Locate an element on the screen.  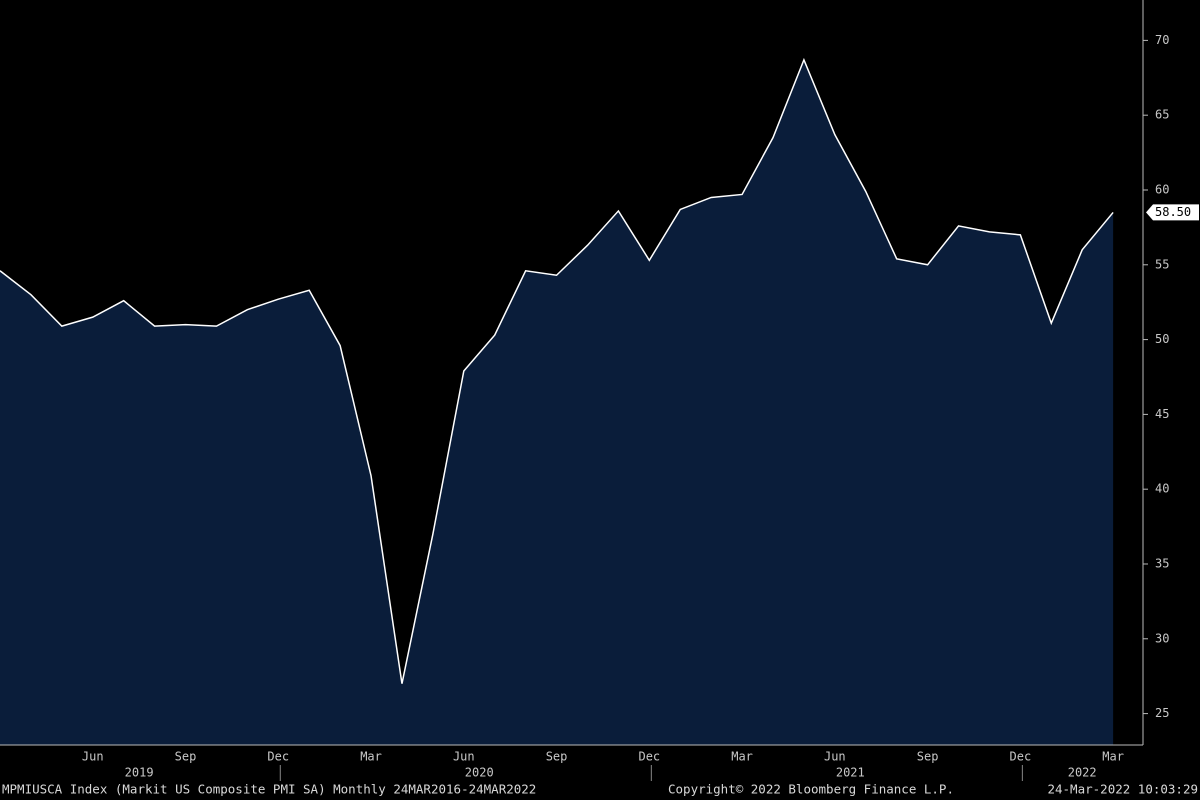
y-tick-label: 35 is located at coordinates (1162, 563).